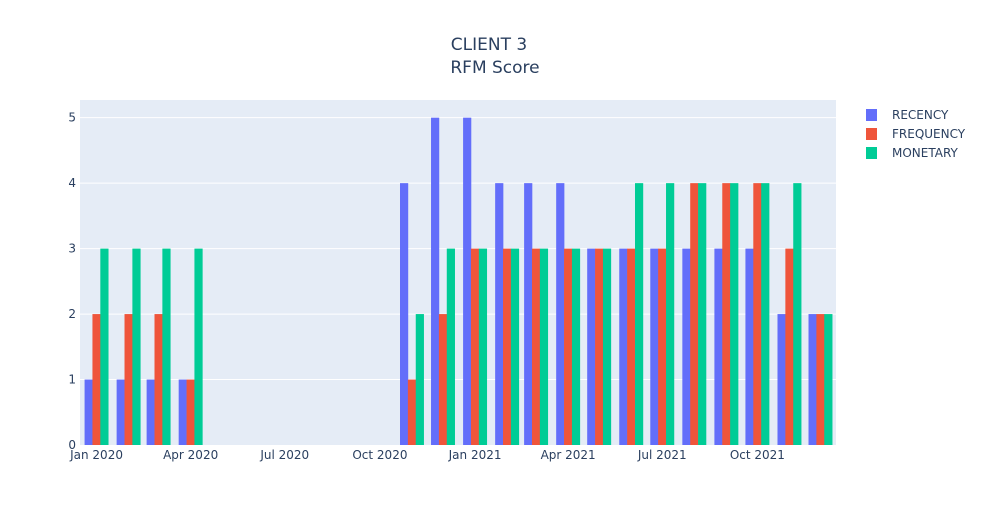 This screenshot has width=983, height=525. Describe the element at coordinates (72, 445) in the screenshot. I see `y-tick-label: 0` at that location.